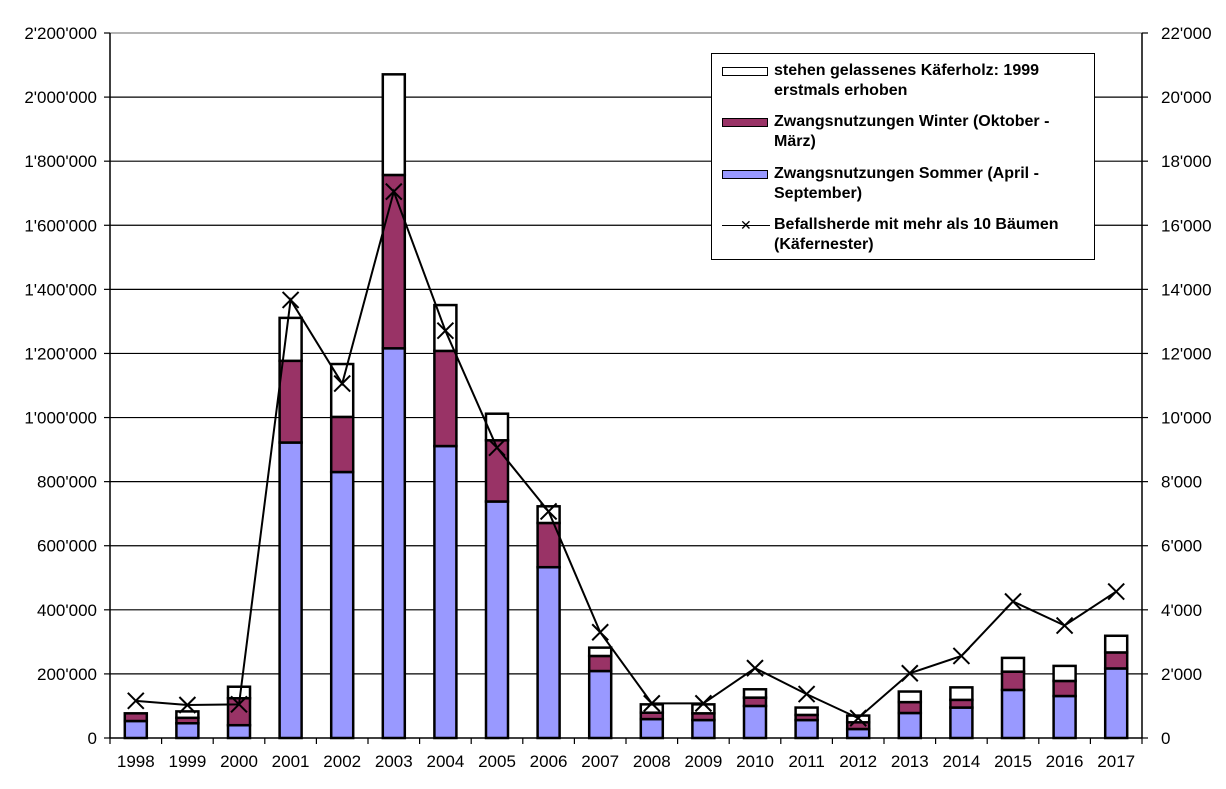  Describe the element at coordinates (961, 694) in the screenshot. I see `bar-stehen-gelassen-2014` at that location.